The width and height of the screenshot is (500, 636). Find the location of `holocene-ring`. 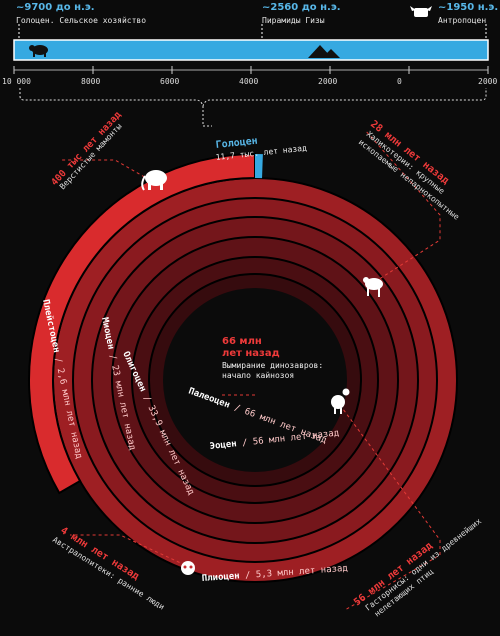

holocene-ring is located at coordinates (259, 166).